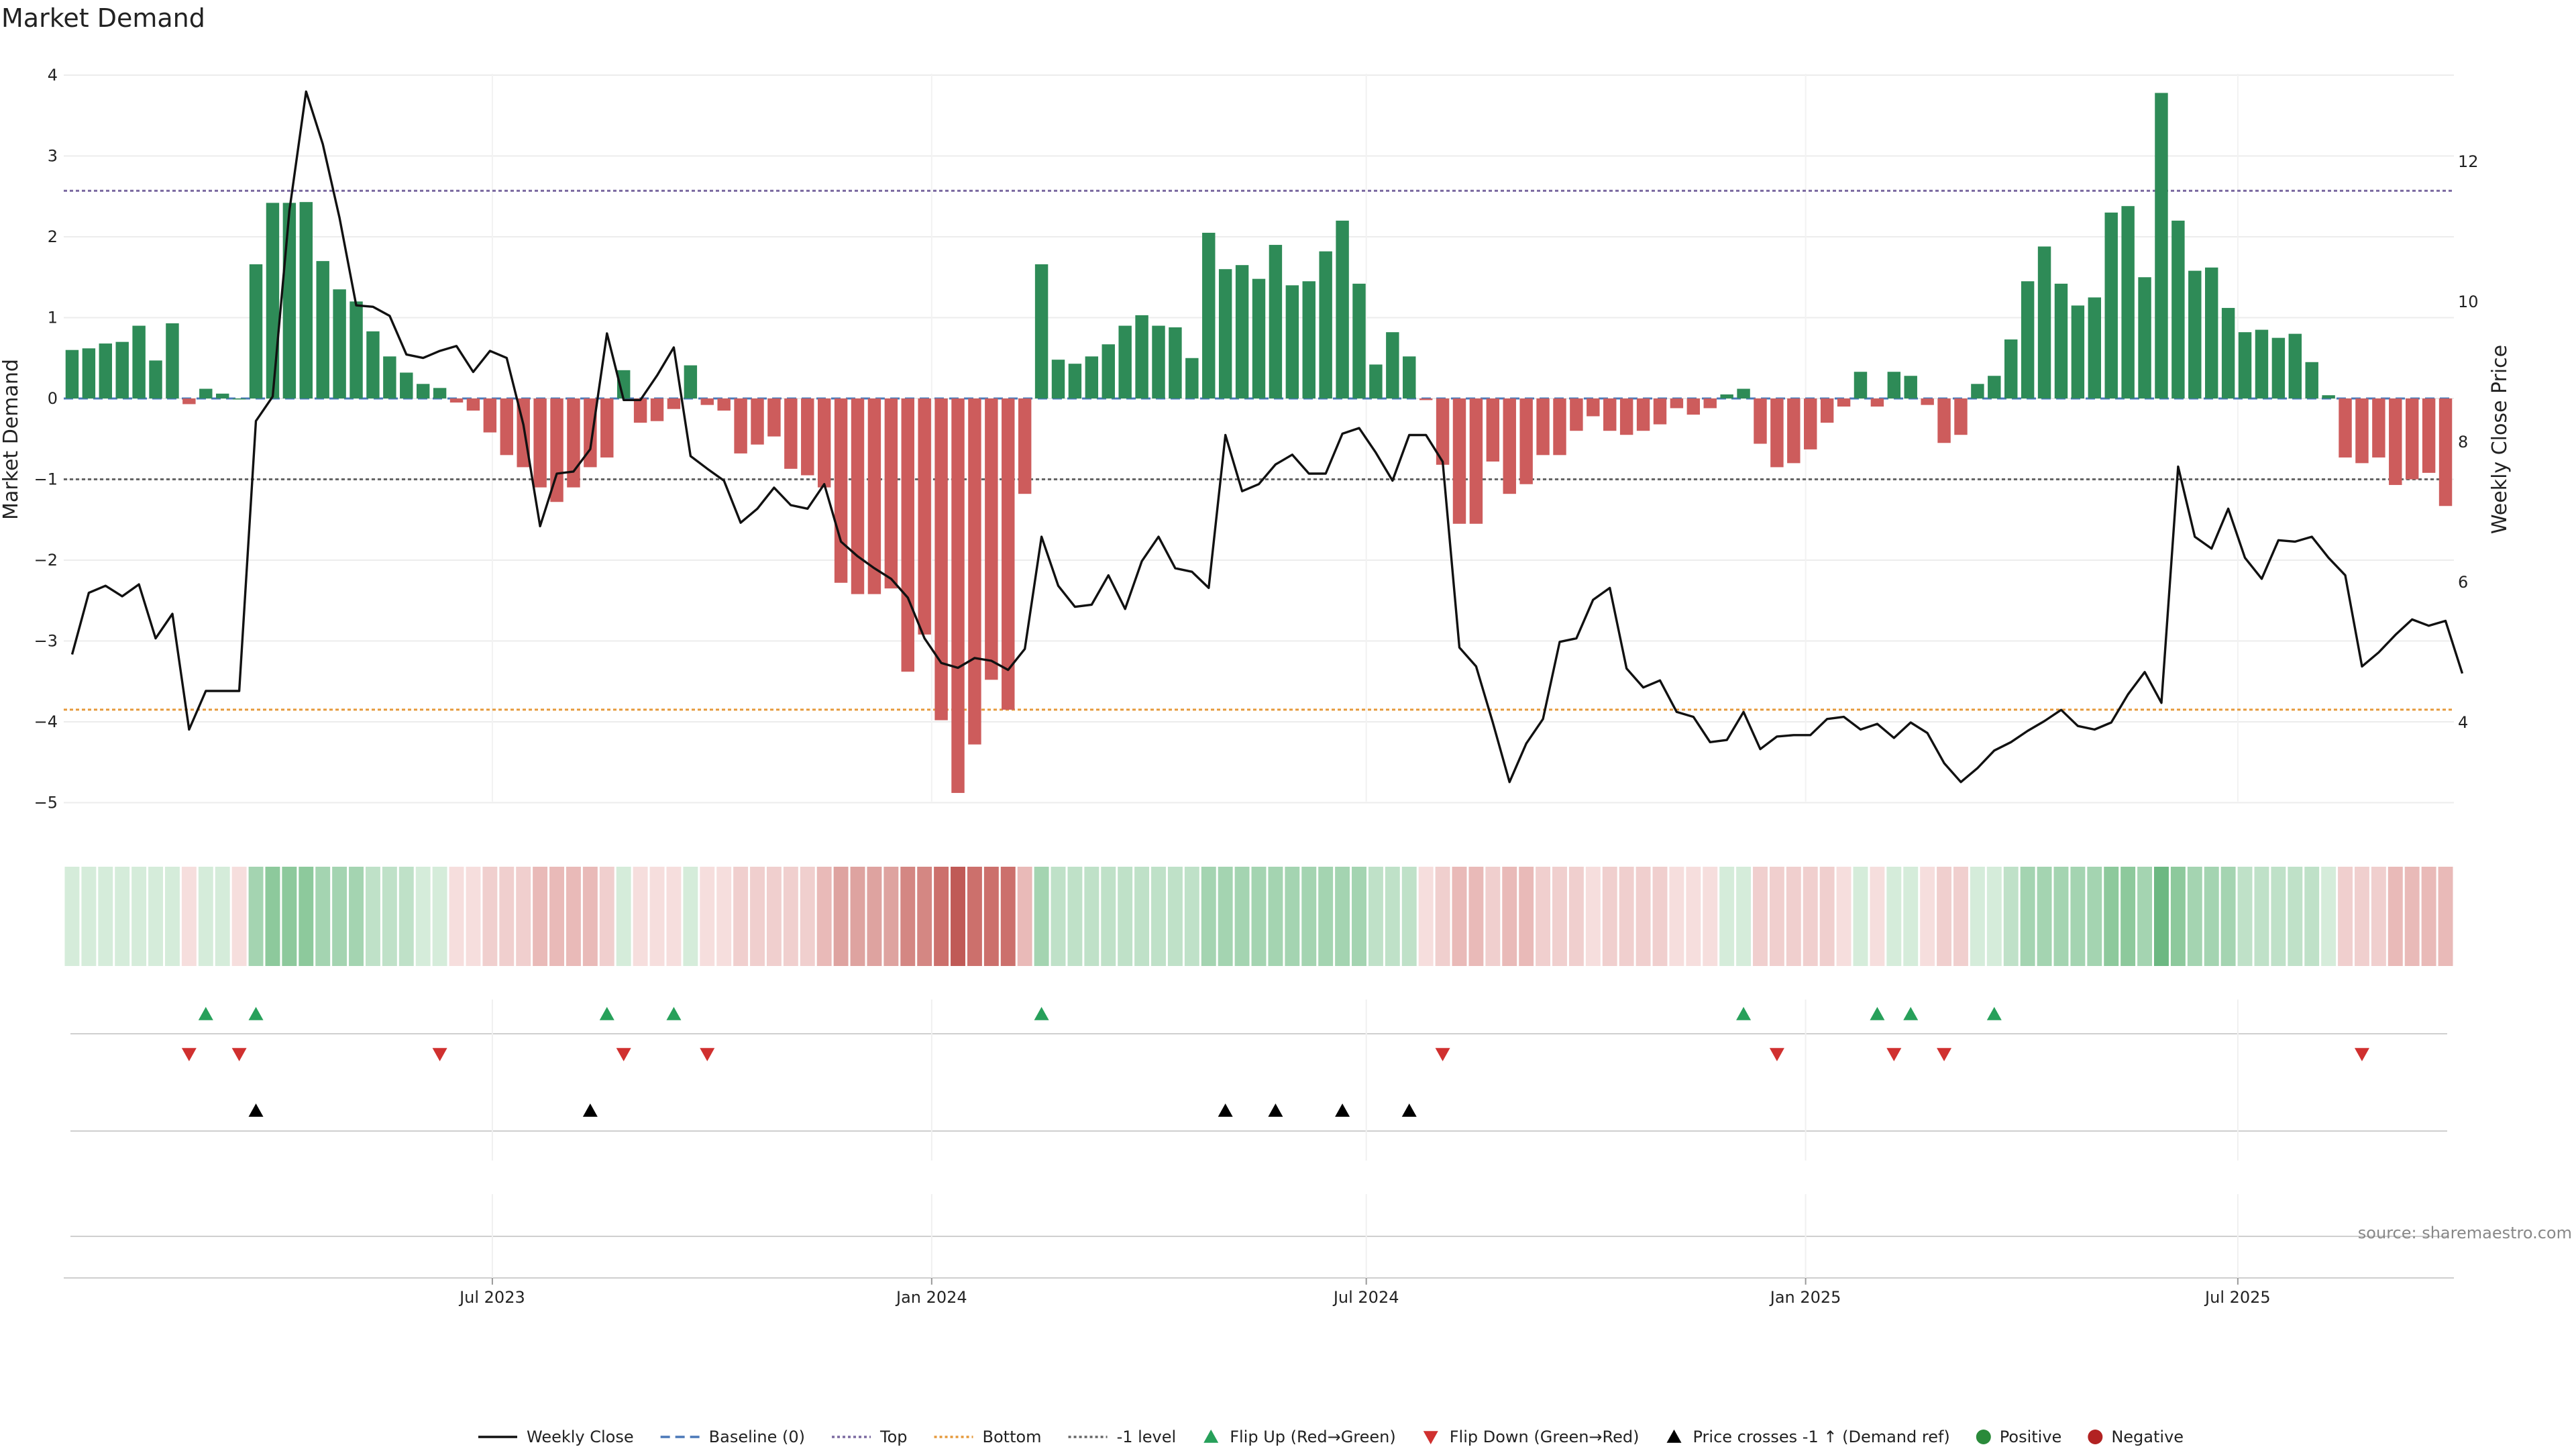  Describe the element at coordinates (2018, 1437) in the screenshot. I see `legend-item: Positive` at that location.